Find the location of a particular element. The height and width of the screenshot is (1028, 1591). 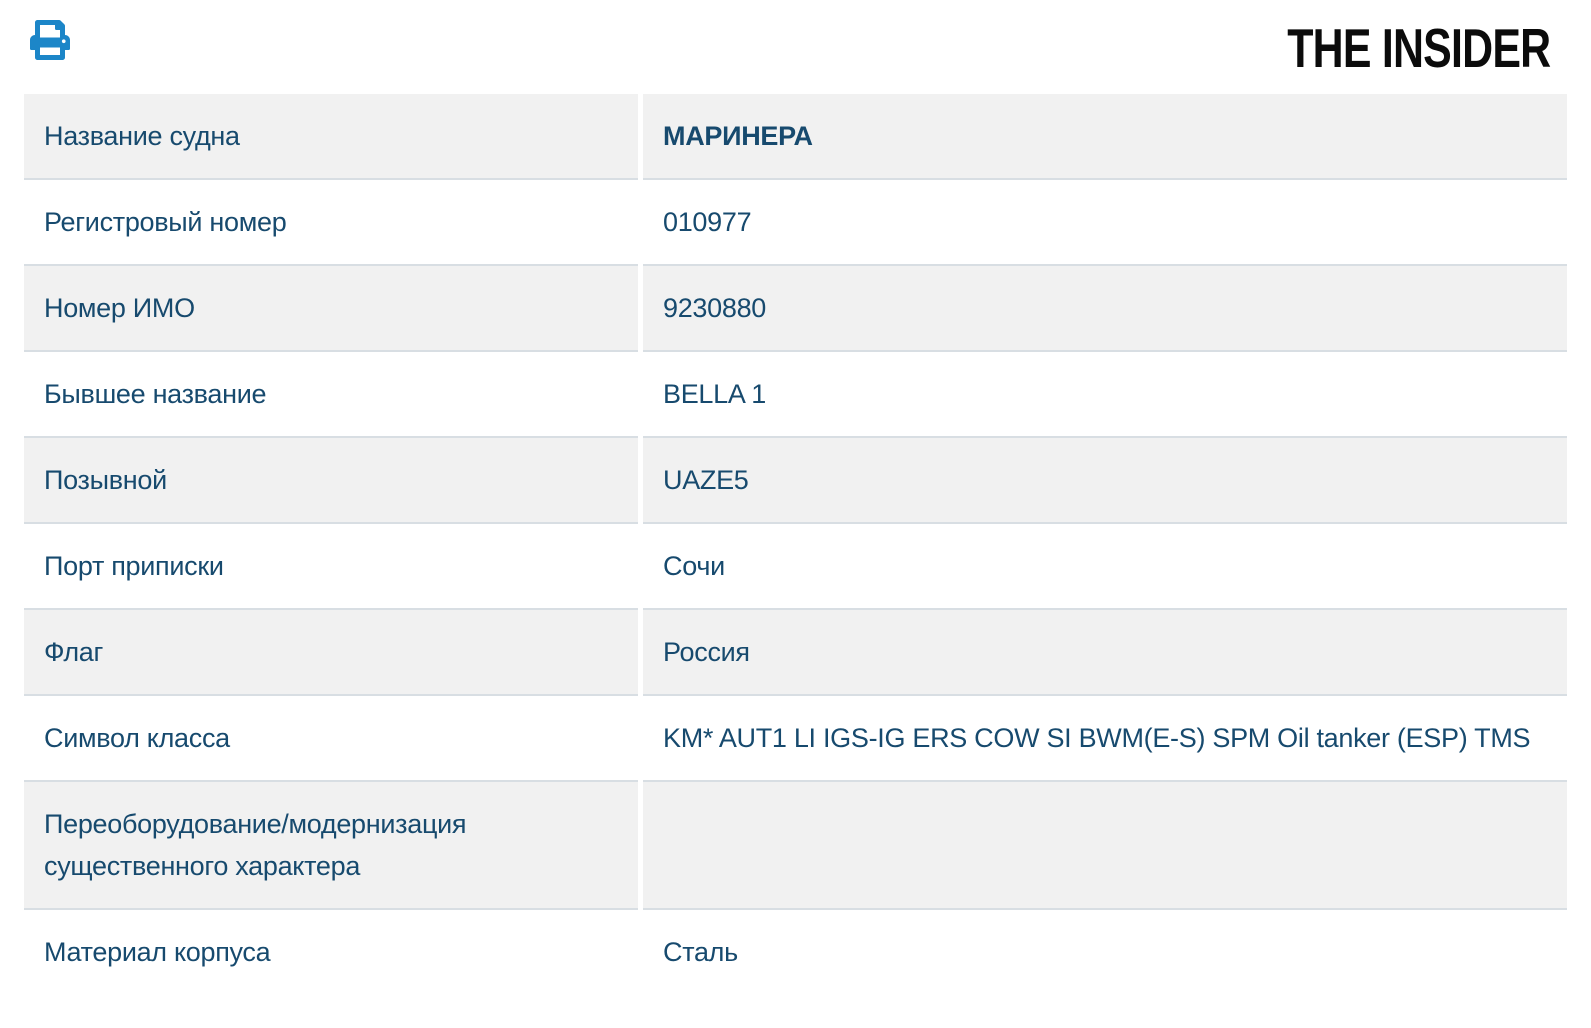

printer-icon is located at coordinates (50, 40).